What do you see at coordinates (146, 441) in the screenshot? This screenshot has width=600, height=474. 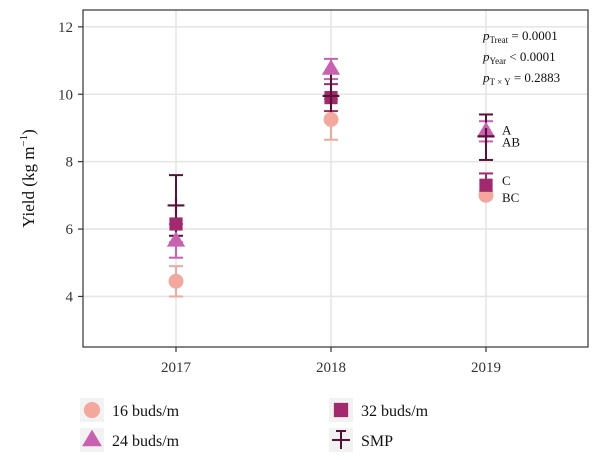 I see `legend-label: 24 buds/m` at bounding box center [146, 441].